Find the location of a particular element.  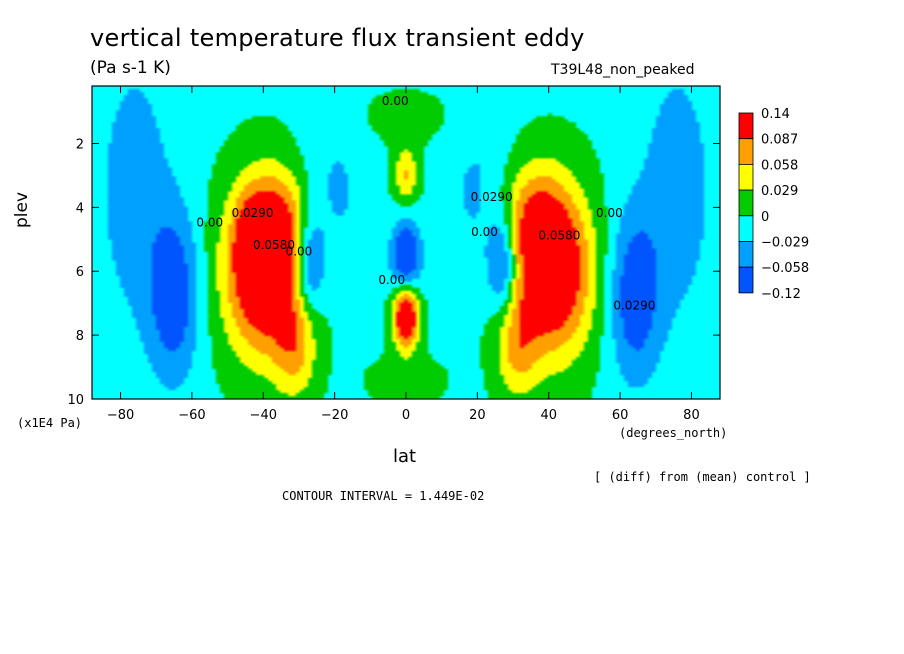

colorbar-label: −0.029 is located at coordinates (785, 243).